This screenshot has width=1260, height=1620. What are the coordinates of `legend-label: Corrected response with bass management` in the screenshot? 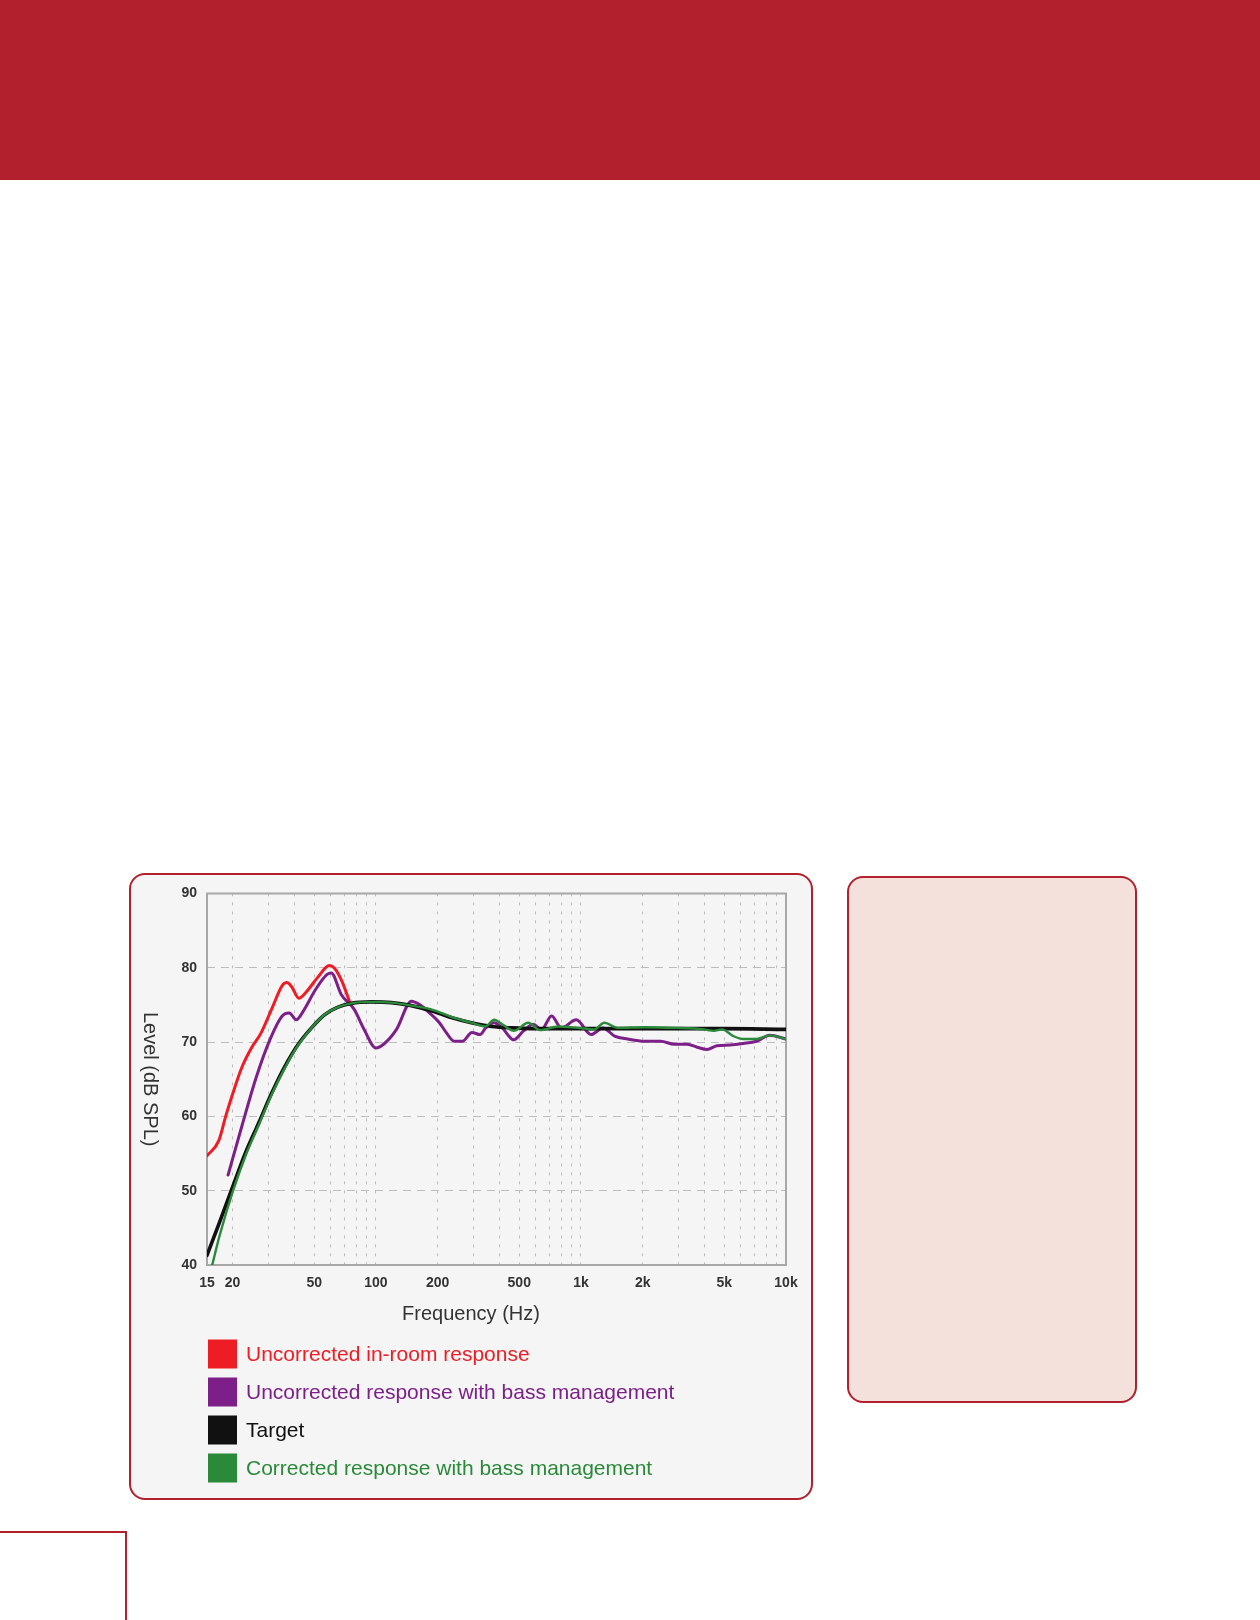 It's located at (449, 1467).